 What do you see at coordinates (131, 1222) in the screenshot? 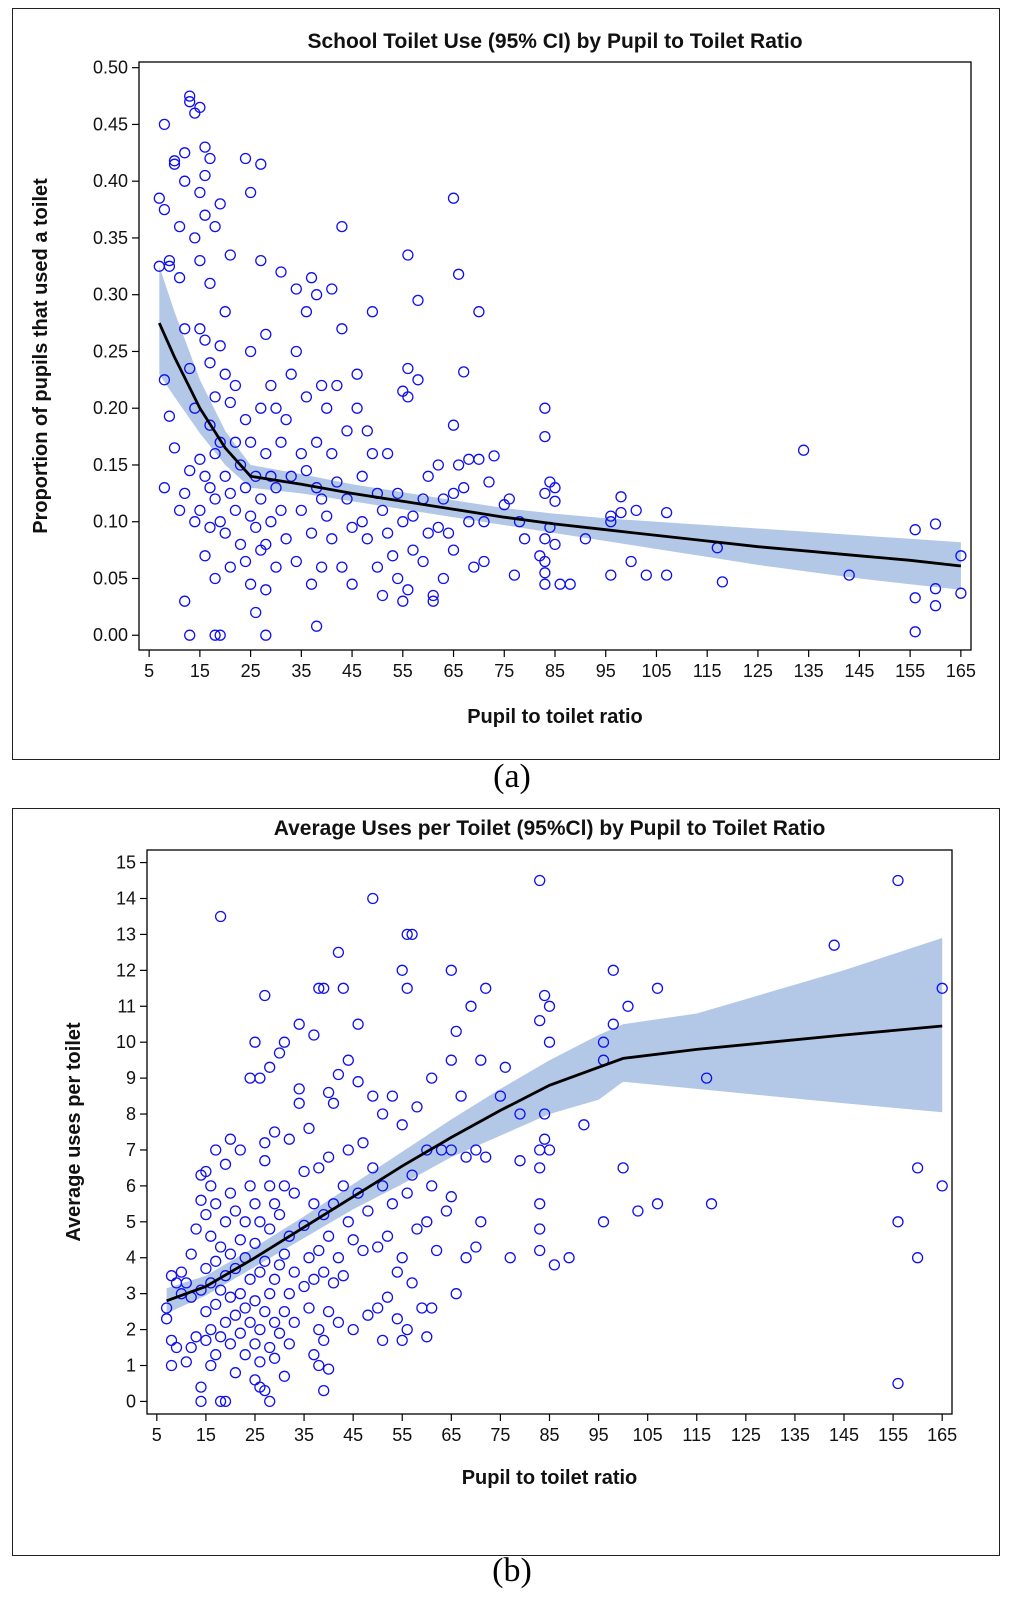
I see `y-tick-label: 5` at bounding box center [131, 1222].